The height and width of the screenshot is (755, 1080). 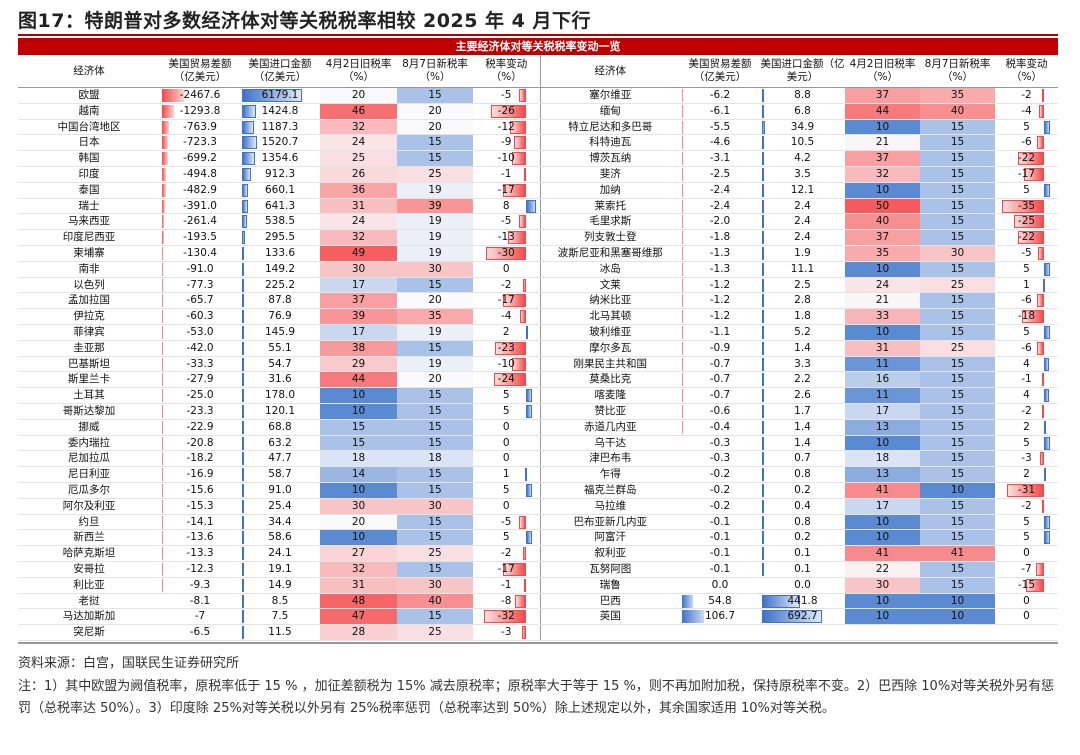 What do you see at coordinates (610, 395) in the screenshot?
I see `table-cell: 喀麦隆` at bounding box center [610, 395].